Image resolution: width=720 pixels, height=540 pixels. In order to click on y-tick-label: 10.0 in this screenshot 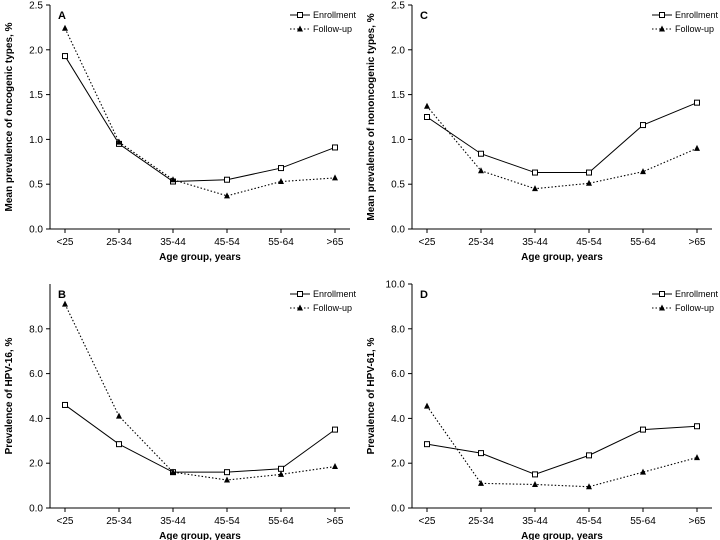, I will do `click(396, 285)`.